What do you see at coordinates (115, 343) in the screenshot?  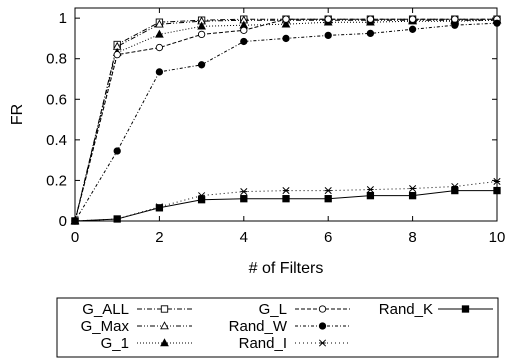 I see `legend-label-g-1: G_1` at bounding box center [115, 343].